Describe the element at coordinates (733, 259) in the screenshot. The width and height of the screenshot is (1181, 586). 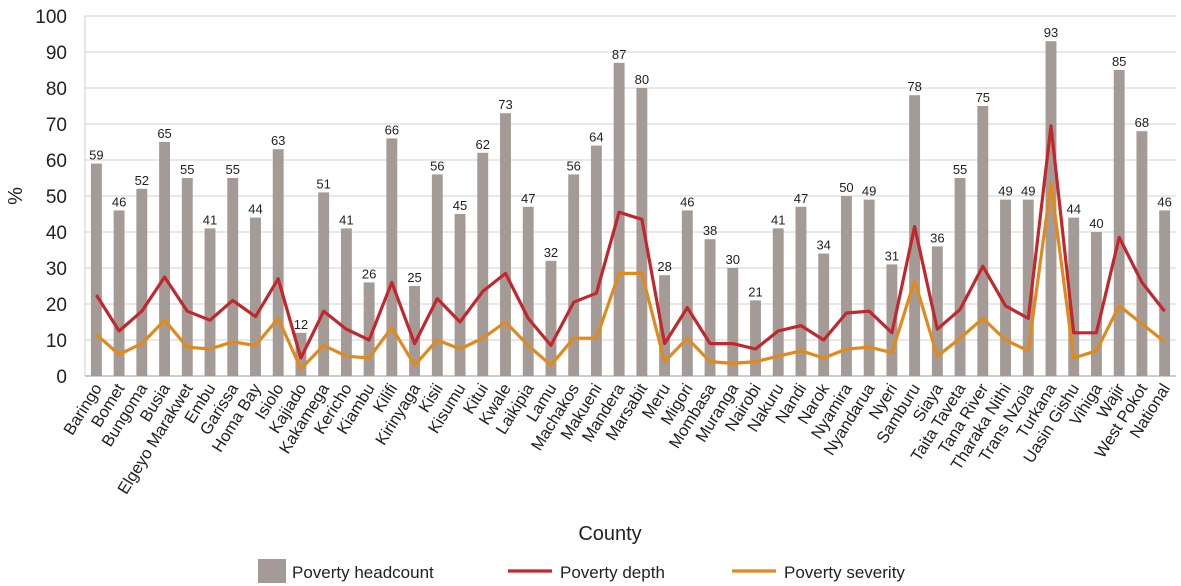
I see `data-label: 30` at that location.